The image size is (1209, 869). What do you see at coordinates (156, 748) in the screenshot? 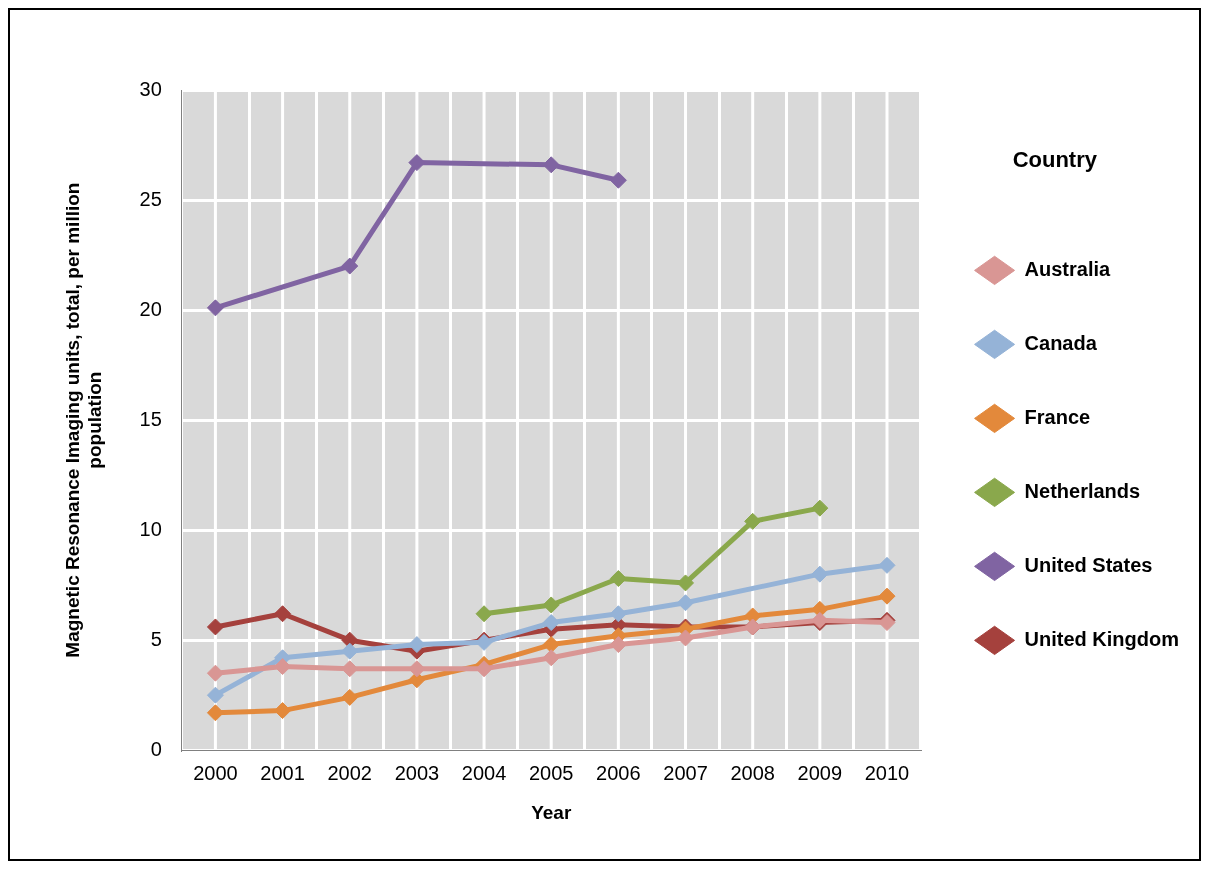
I see `y-tick-label: 0` at bounding box center [156, 748].